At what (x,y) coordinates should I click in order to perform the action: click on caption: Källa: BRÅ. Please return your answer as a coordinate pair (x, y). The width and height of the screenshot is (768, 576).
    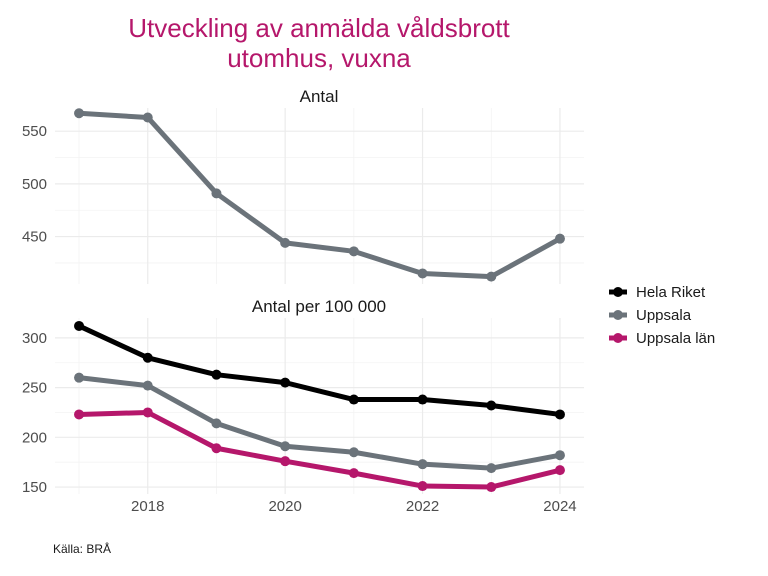
    Looking at the image, I should click on (82, 548).